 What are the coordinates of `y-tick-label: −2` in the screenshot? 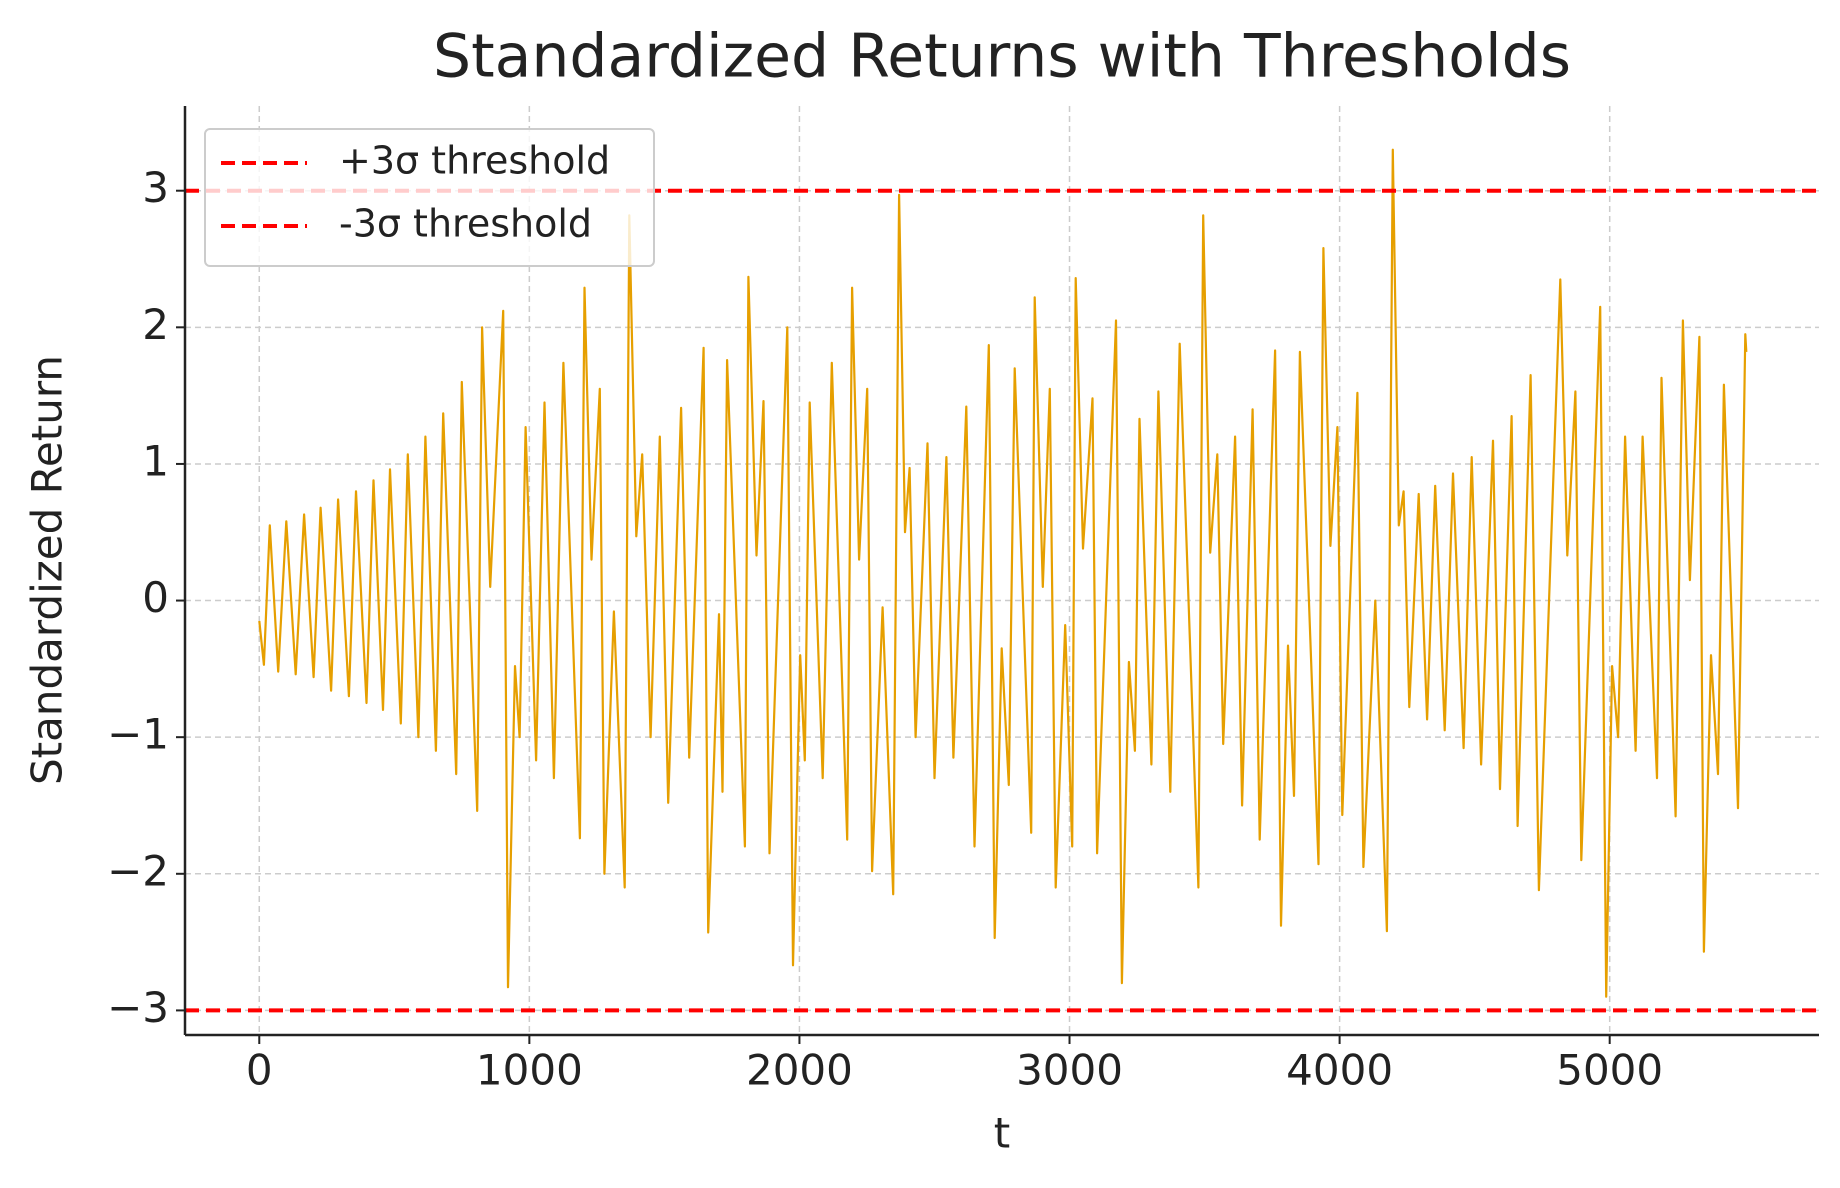 It's located at (138, 870).